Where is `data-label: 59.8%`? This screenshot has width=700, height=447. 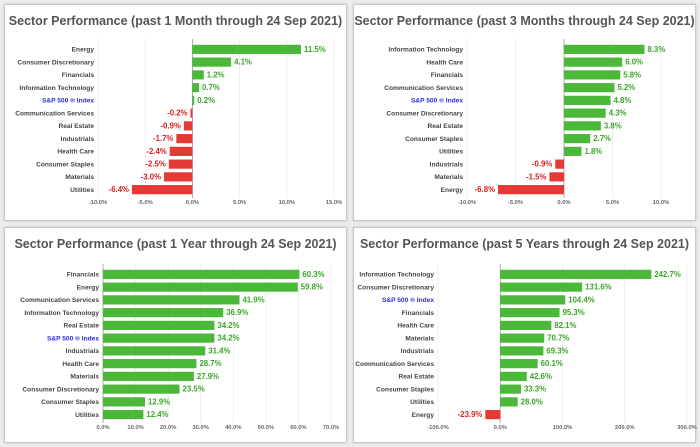
data-label: 59.8% is located at coordinates (312, 287).